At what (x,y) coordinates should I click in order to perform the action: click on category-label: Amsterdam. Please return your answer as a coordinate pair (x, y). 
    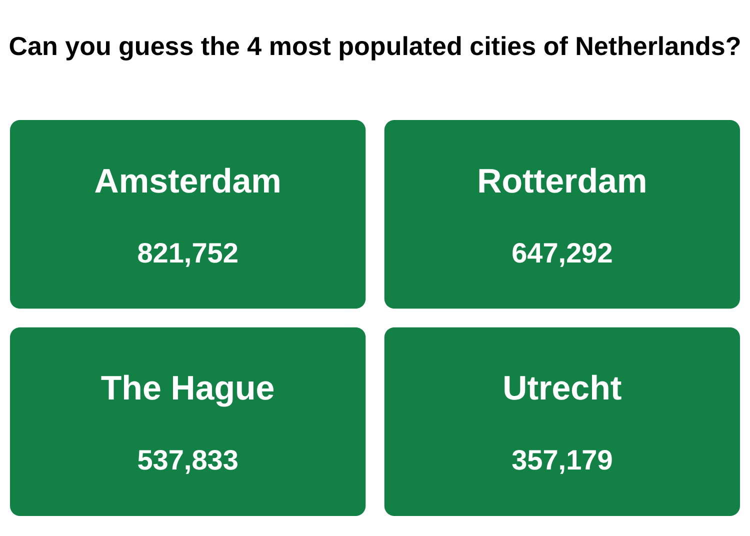
    Looking at the image, I should click on (188, 181).